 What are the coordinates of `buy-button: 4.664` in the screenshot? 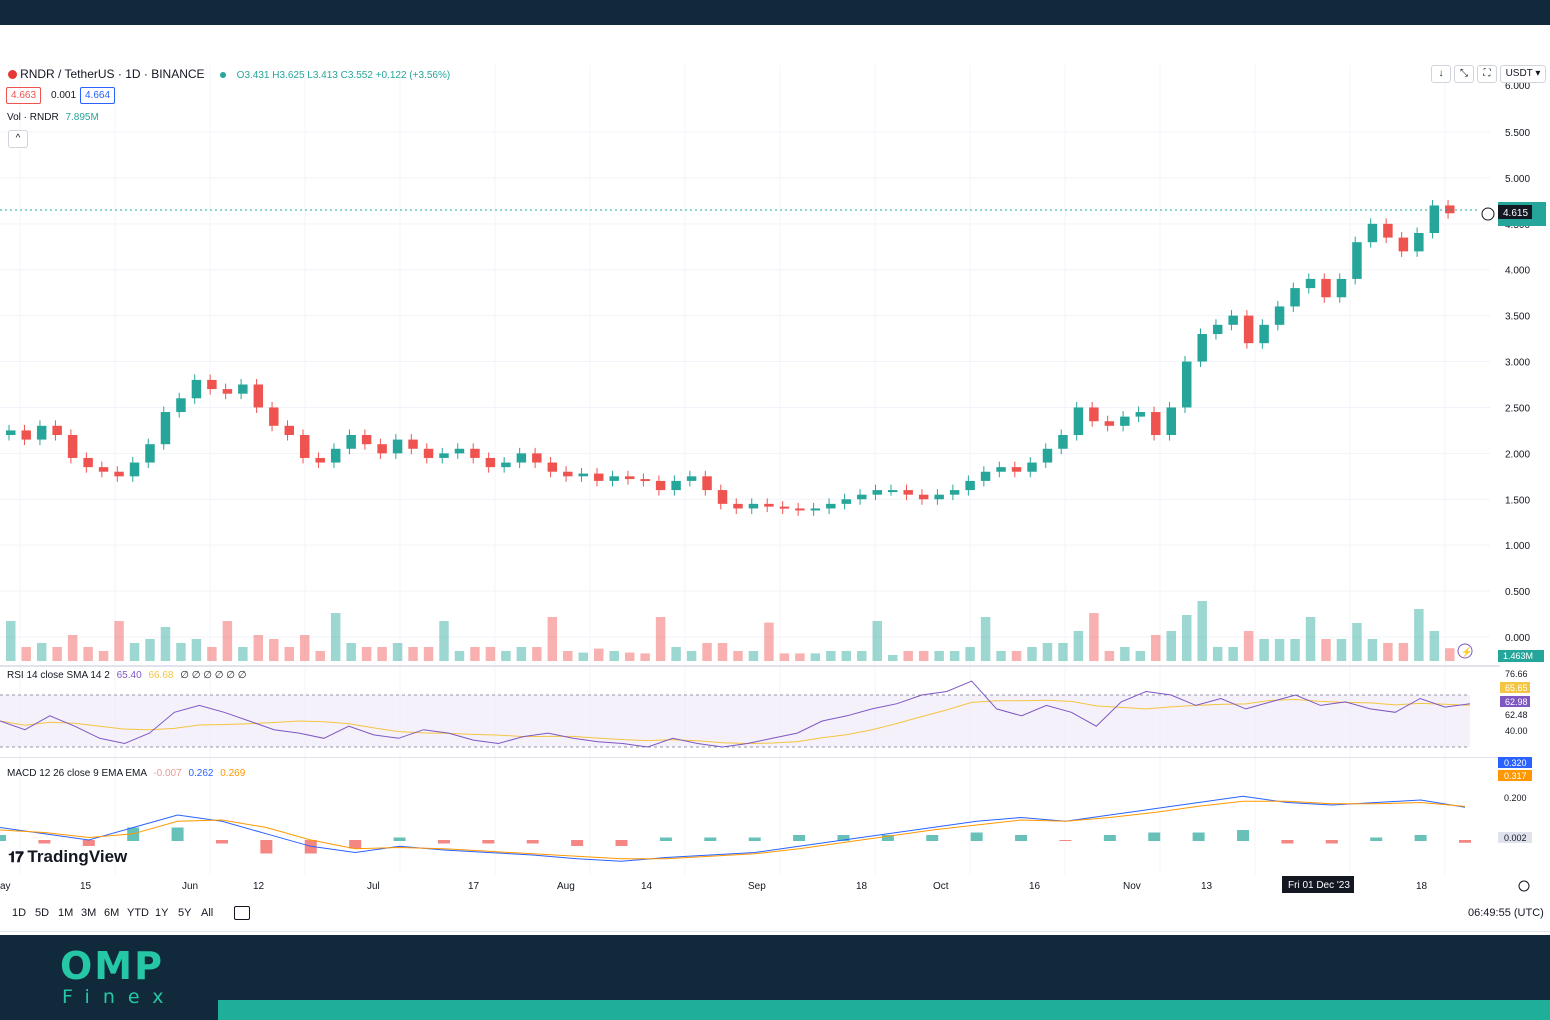 It's located at (98, 95).